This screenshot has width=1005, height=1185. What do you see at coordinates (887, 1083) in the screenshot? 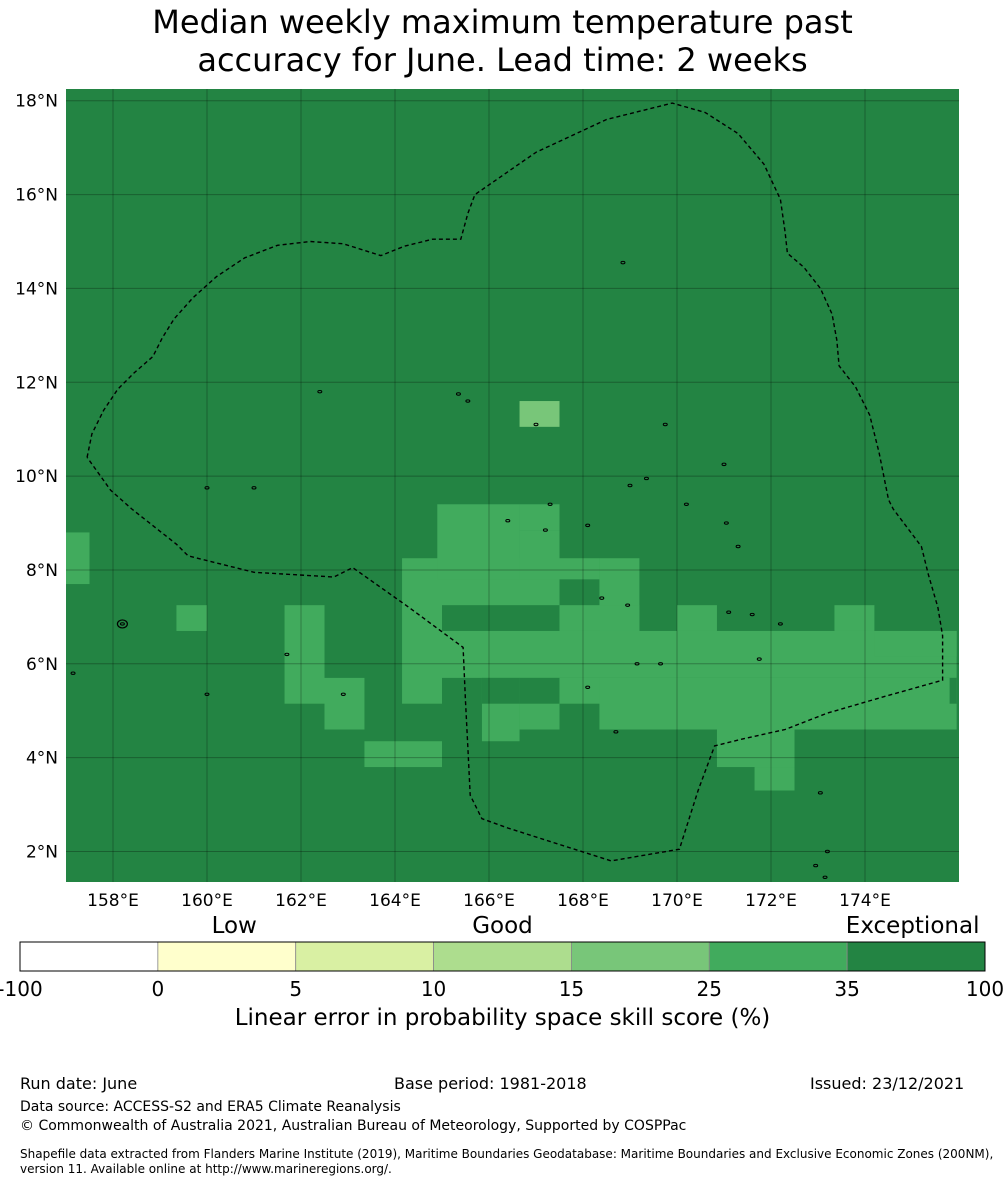
I see `issued-date-text: Issued: 23/12/2021` at bounding box center [887, 1083].